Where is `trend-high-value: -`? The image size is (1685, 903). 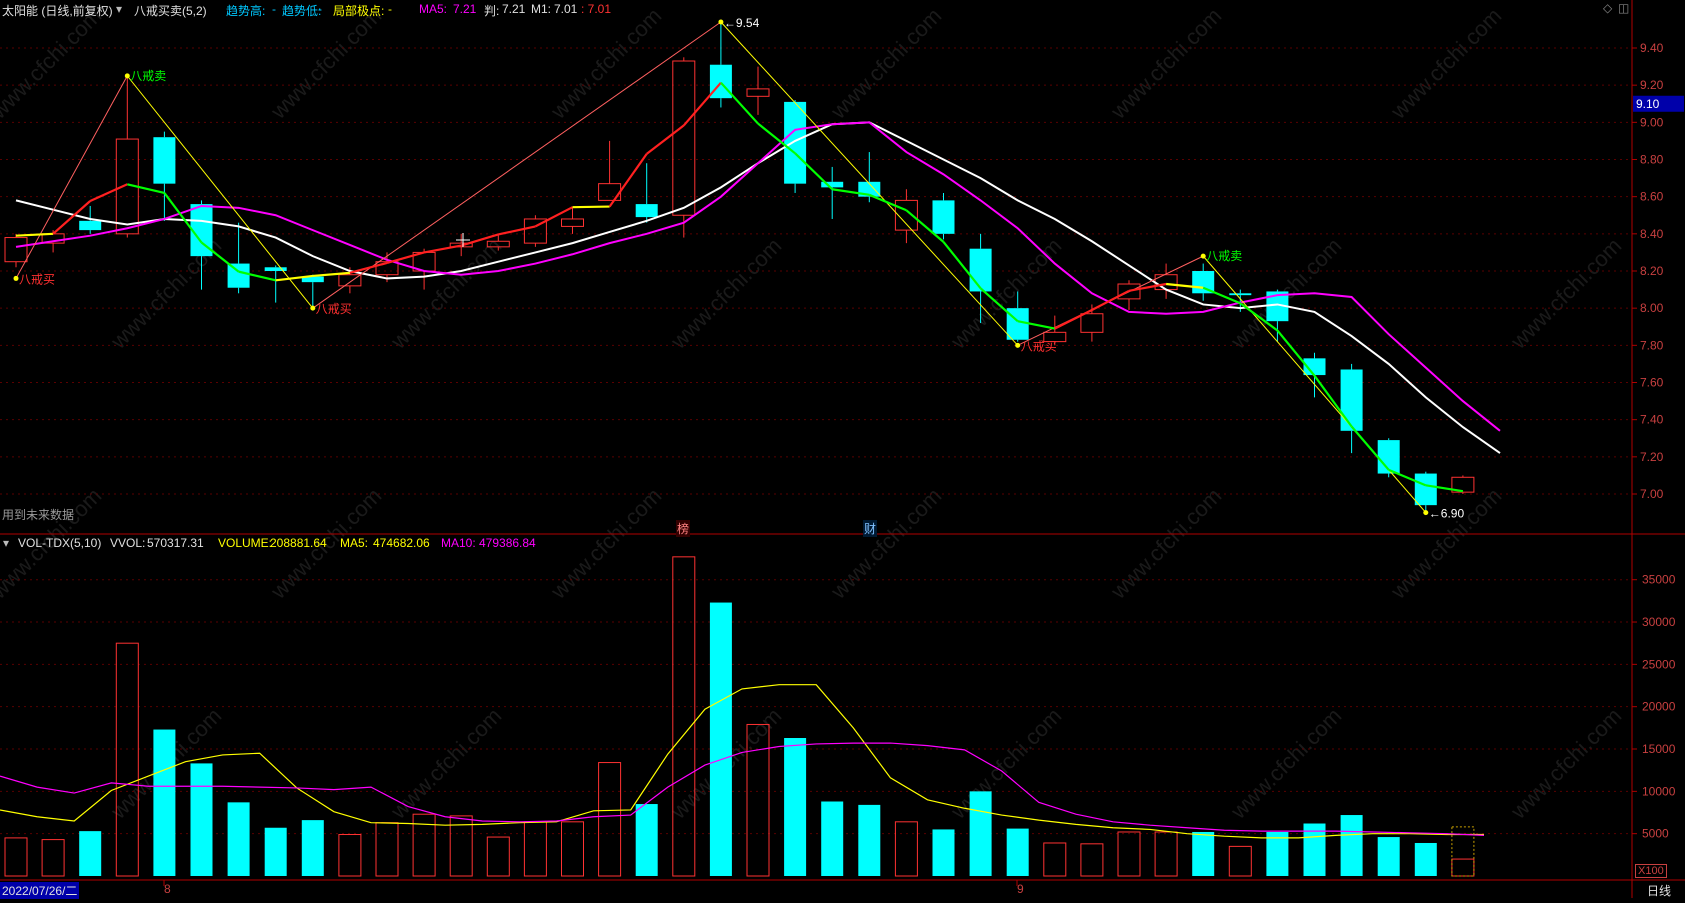
trend-high-value: - is located at coordinates (274, 9).